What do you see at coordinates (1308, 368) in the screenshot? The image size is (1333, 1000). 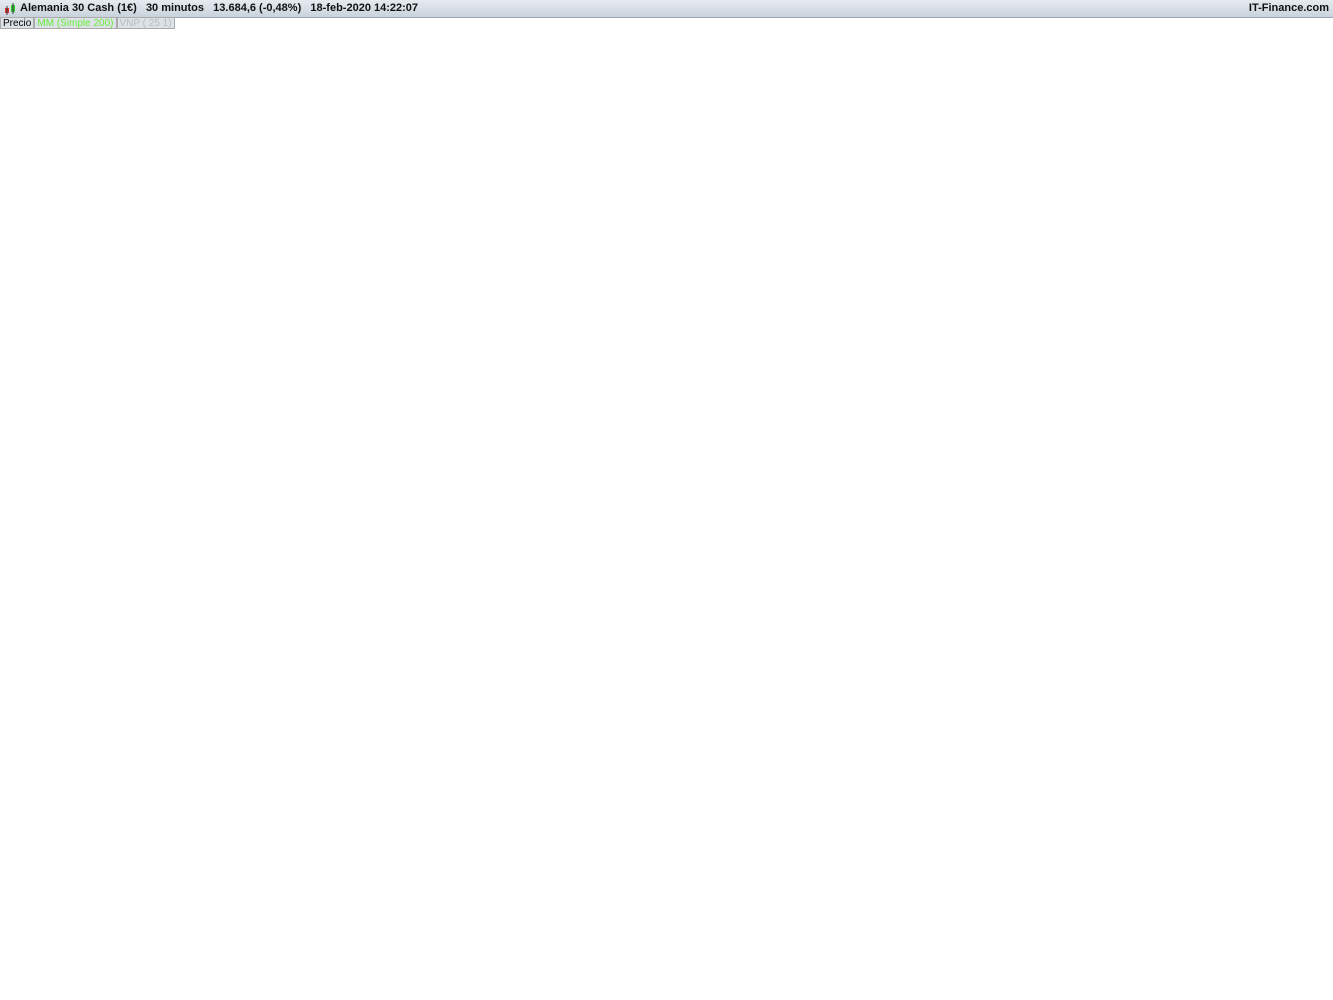 I see `y-tick-label: 13.550` at bounding box center [1308, 368].